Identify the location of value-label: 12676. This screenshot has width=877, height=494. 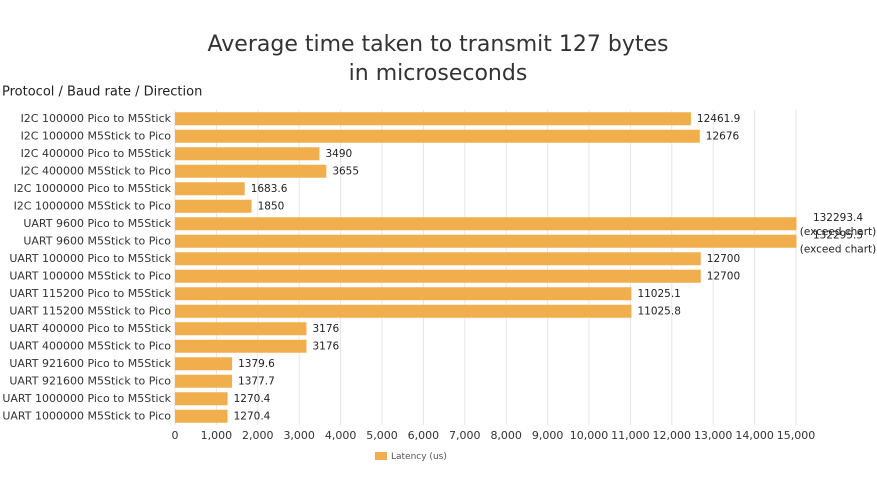
(723, 136).